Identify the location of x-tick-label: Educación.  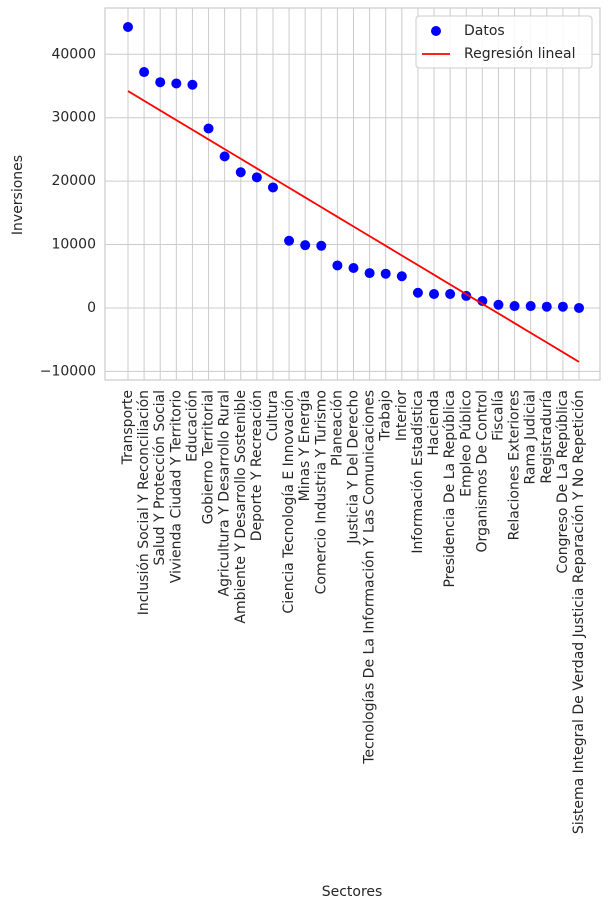
(192, 426).